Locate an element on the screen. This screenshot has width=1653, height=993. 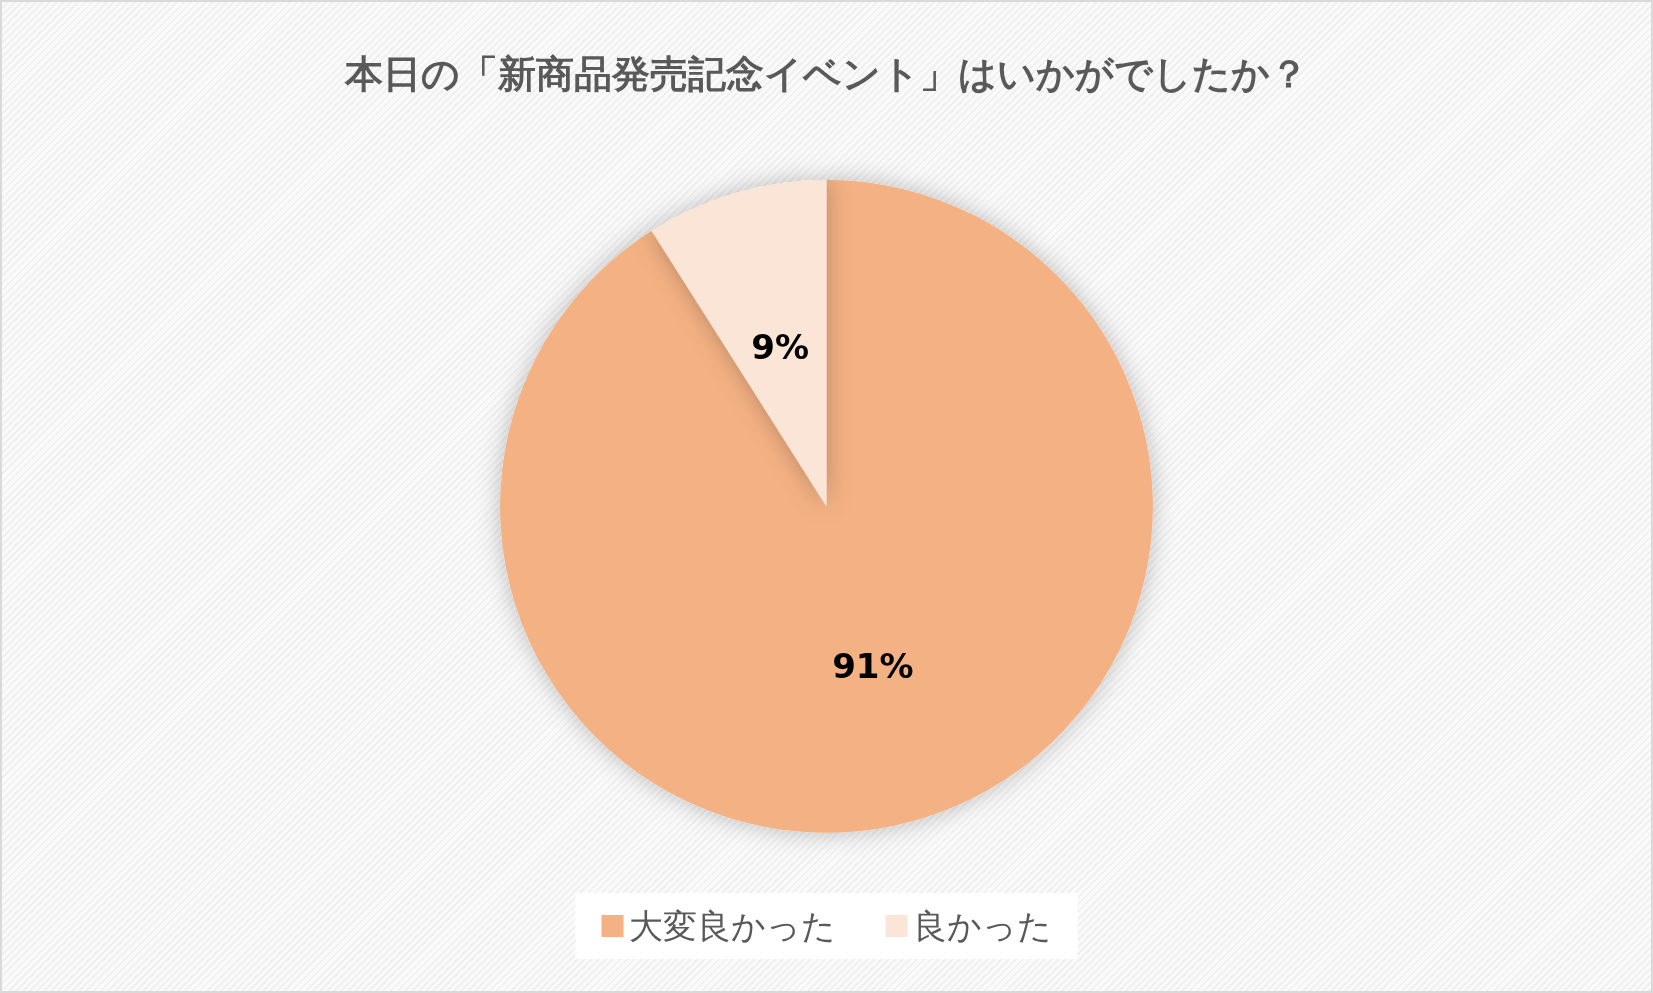
legend-label: 大変良かった is located at coordinates (732, 926).